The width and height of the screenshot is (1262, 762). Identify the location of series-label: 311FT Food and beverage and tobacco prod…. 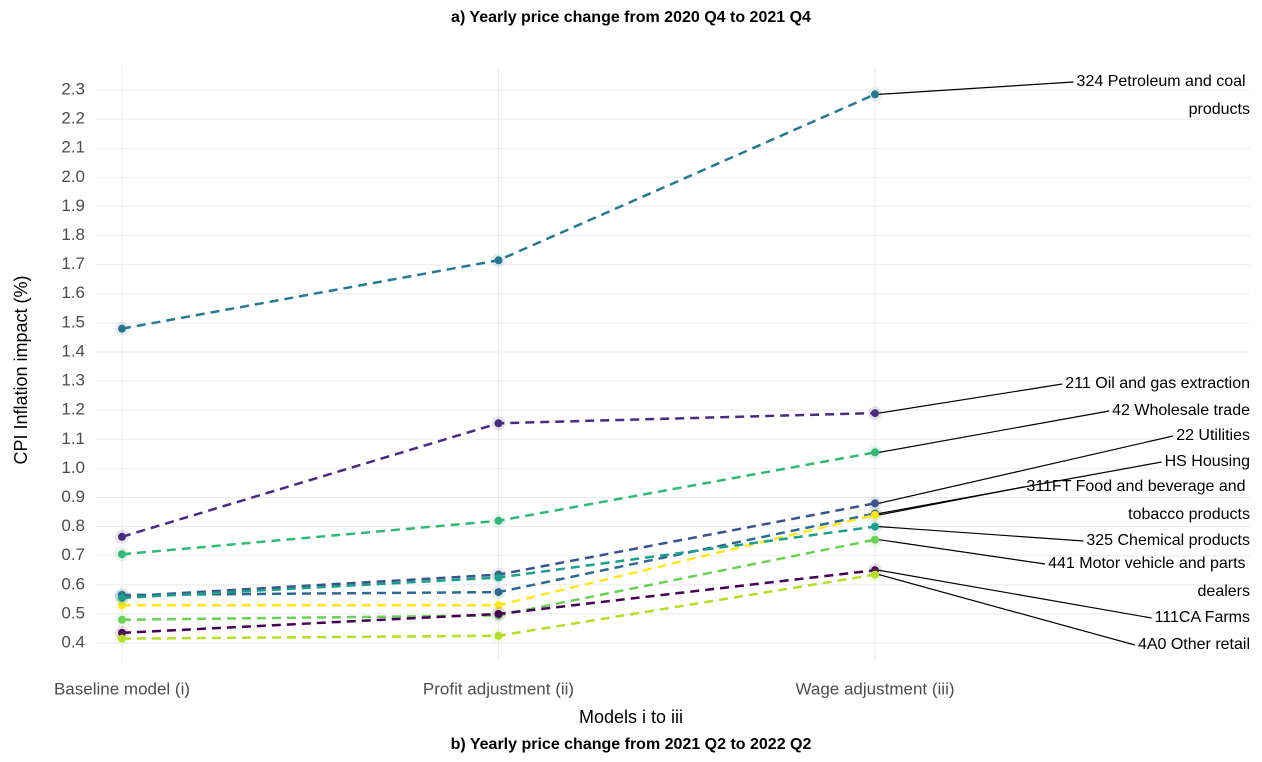
(1138, 500).